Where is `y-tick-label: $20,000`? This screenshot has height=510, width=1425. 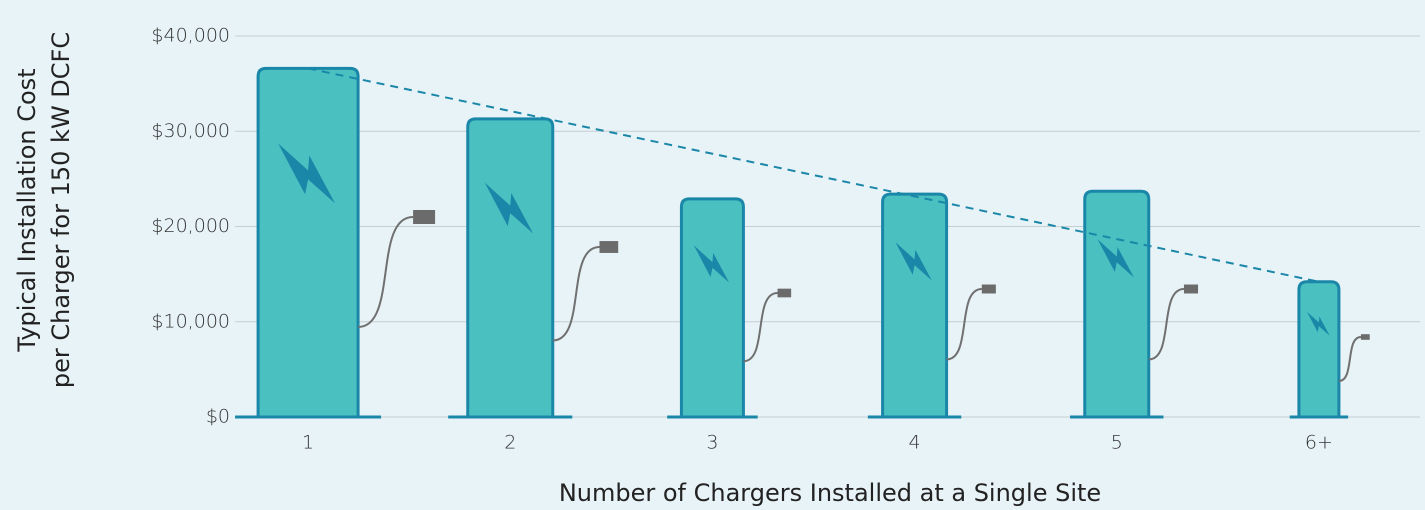
y-tick-label: $20,000 is located at coordinates (190, 226).